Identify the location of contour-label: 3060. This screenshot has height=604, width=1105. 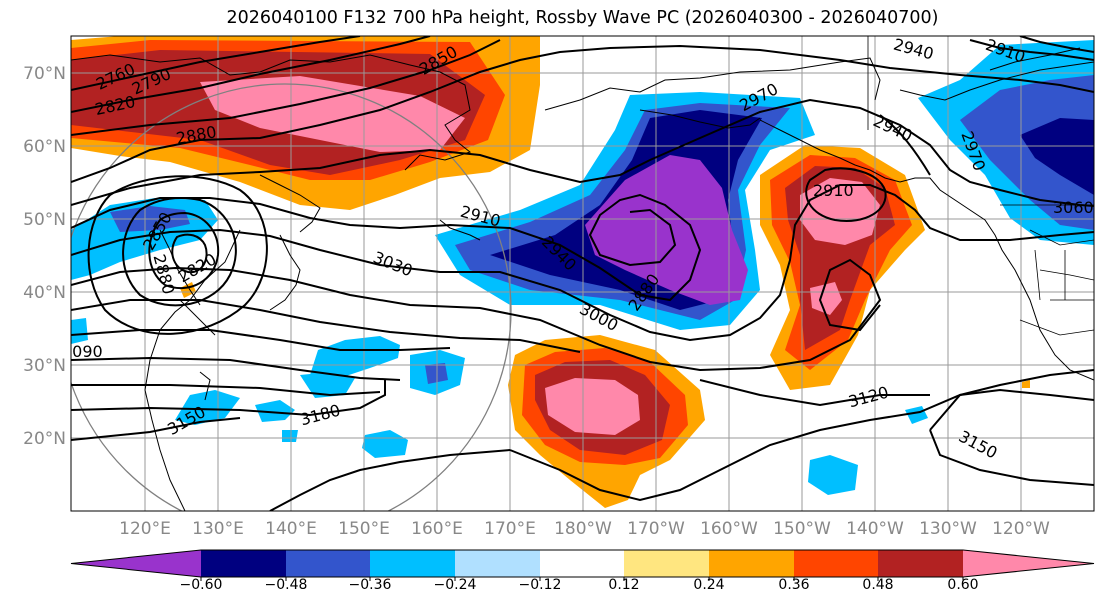
(1073, 207).